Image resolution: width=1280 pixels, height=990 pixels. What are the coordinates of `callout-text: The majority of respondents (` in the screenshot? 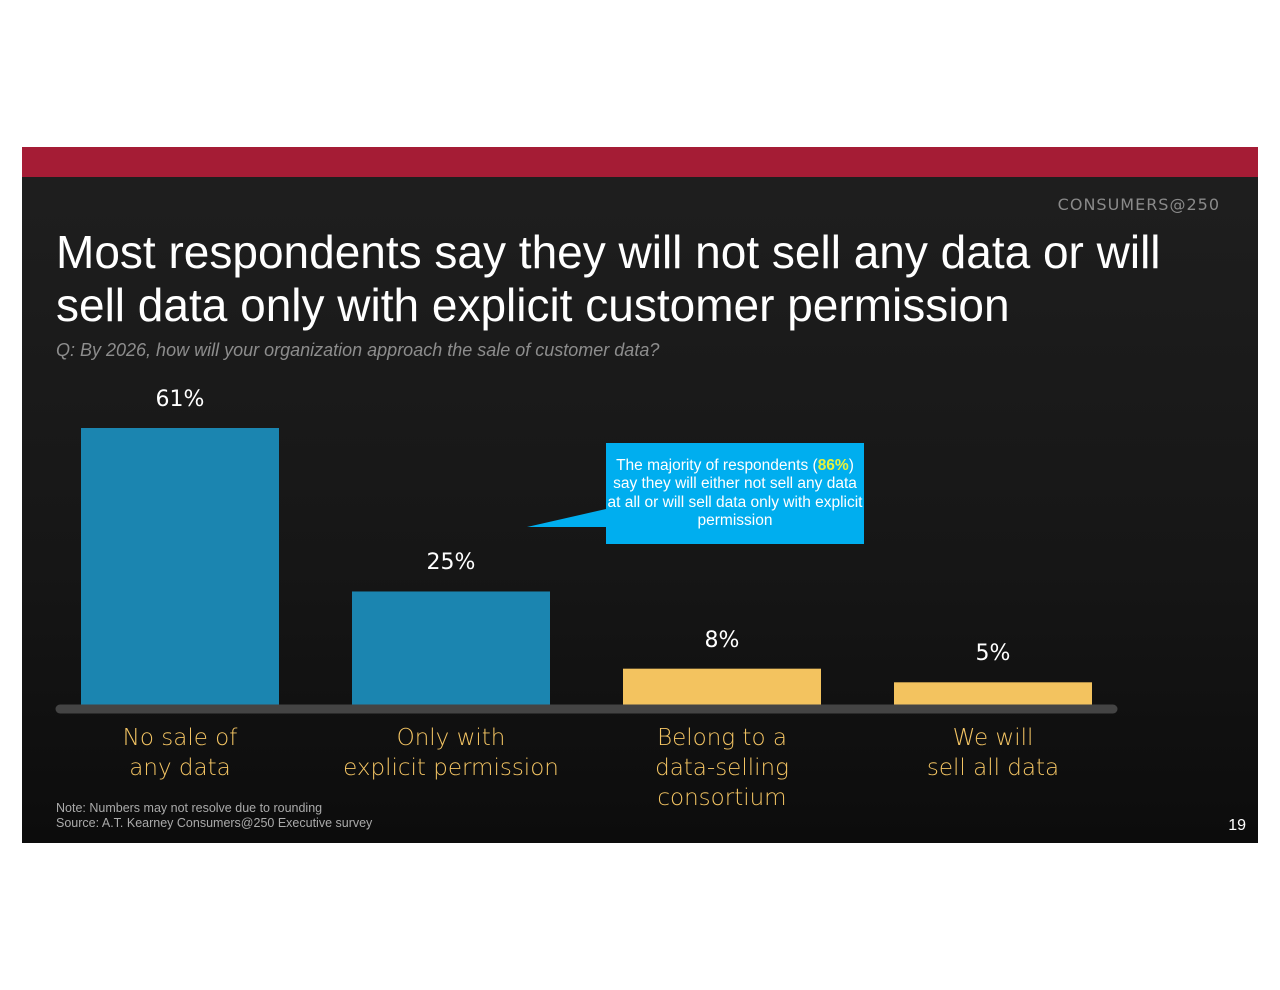 It's located at (717, 465).